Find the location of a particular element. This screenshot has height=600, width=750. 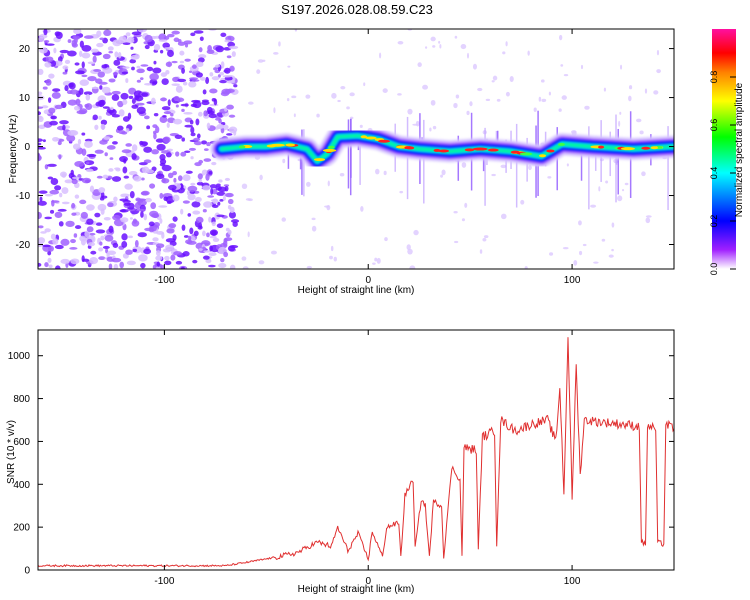

snr-ylabel: SNR (10 * v/v) is located at coordinates (11, 452).